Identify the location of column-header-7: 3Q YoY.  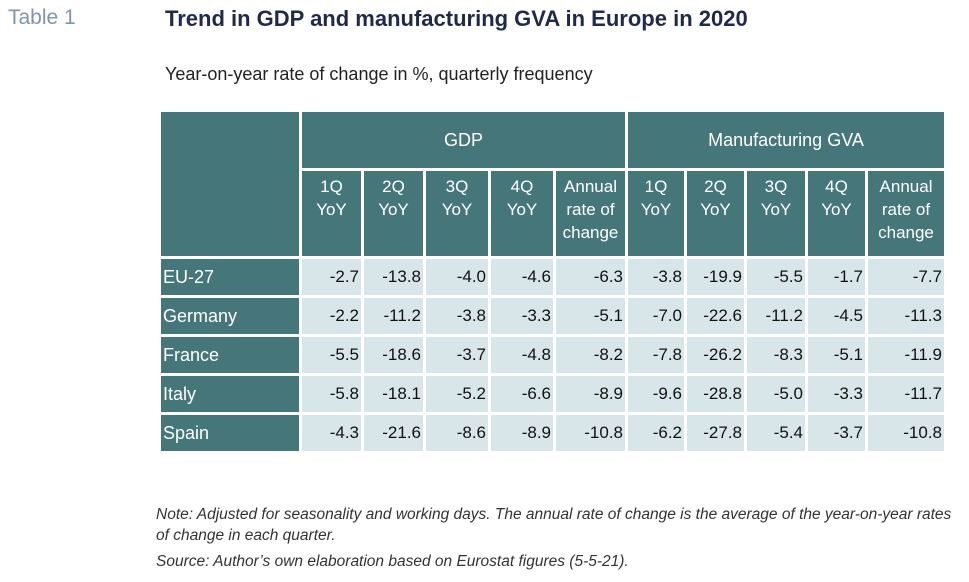
(776, 213).